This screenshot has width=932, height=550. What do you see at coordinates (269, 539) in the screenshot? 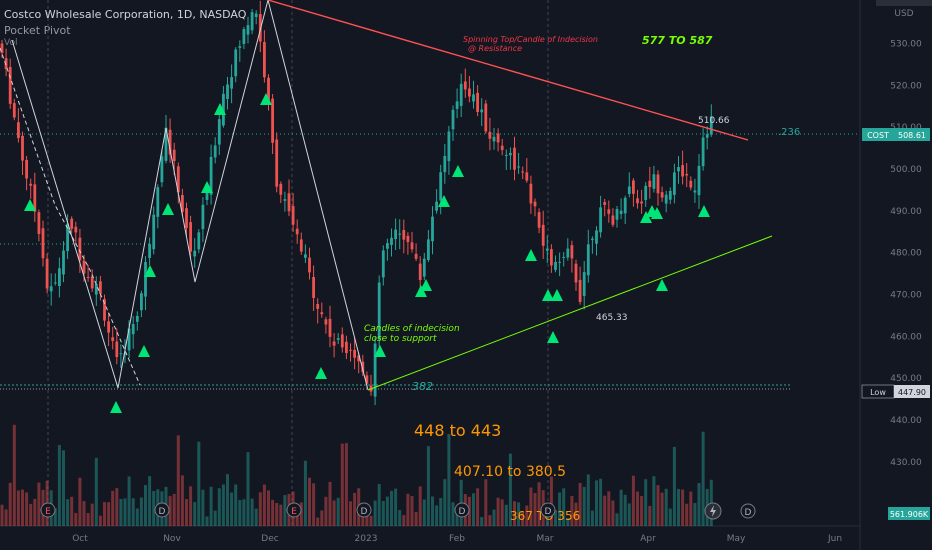
I see `x-axis-tick-label: Dec` at bounding box center [269, 539].